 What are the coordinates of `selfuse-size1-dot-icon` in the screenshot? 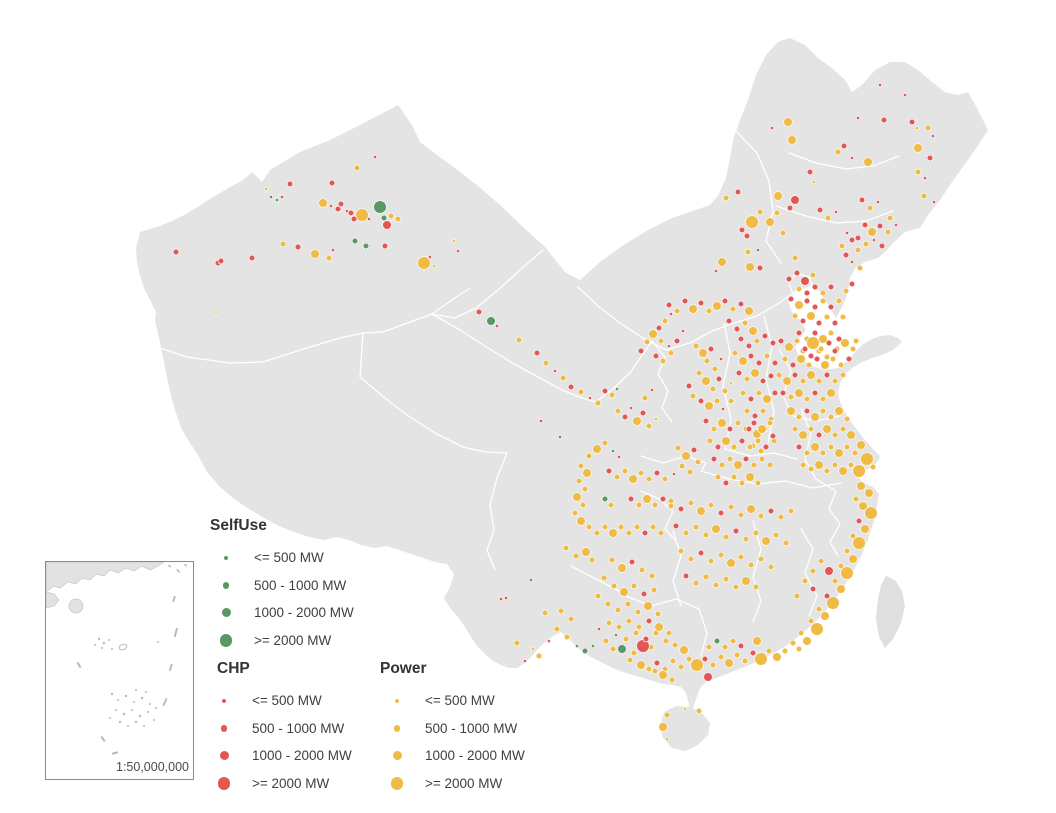 It's located at (226, 557).